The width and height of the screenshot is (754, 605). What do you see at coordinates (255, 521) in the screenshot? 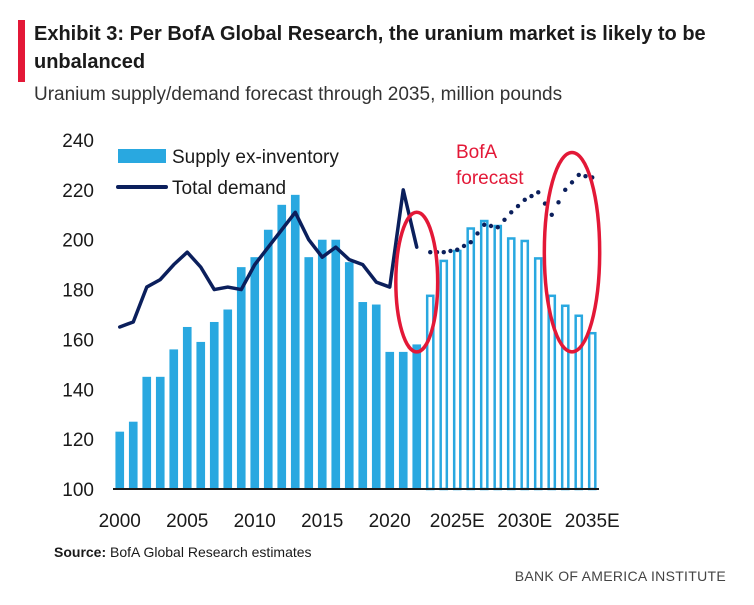
I see `x-tick-label: 2010` at bounding box center [255, 521].